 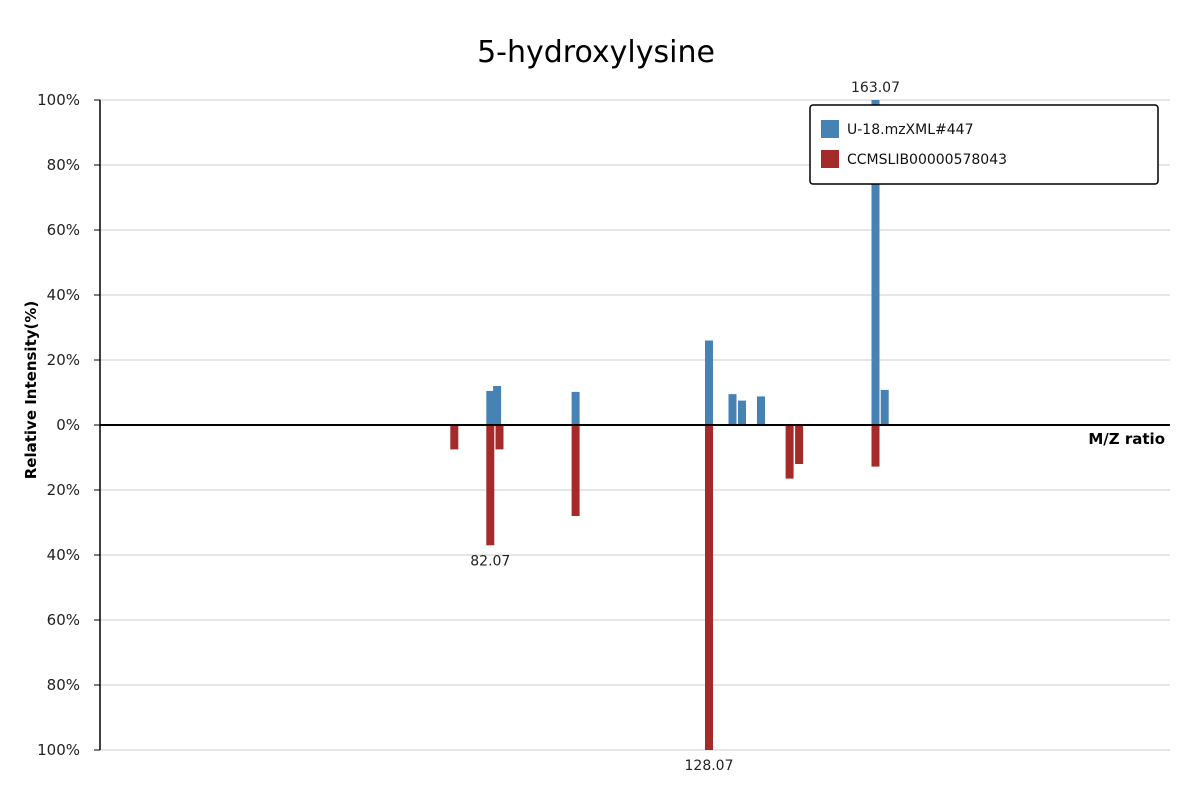 I want to click on peak-mz-label: 82.07, so click(x=490, y=561).